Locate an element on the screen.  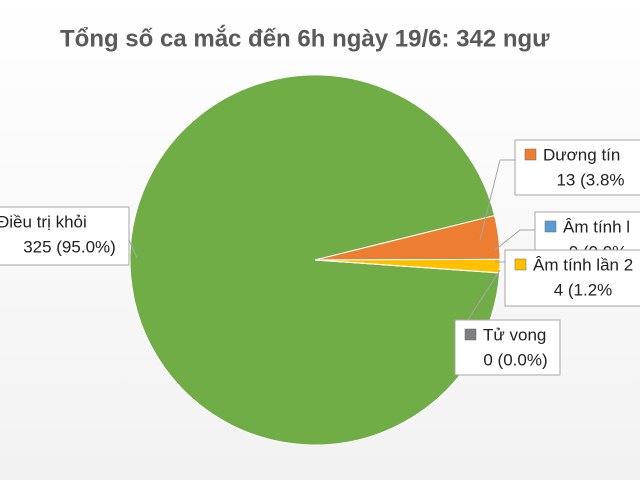
label-value: 4 (1.2% is located at coordinates (583, 289).